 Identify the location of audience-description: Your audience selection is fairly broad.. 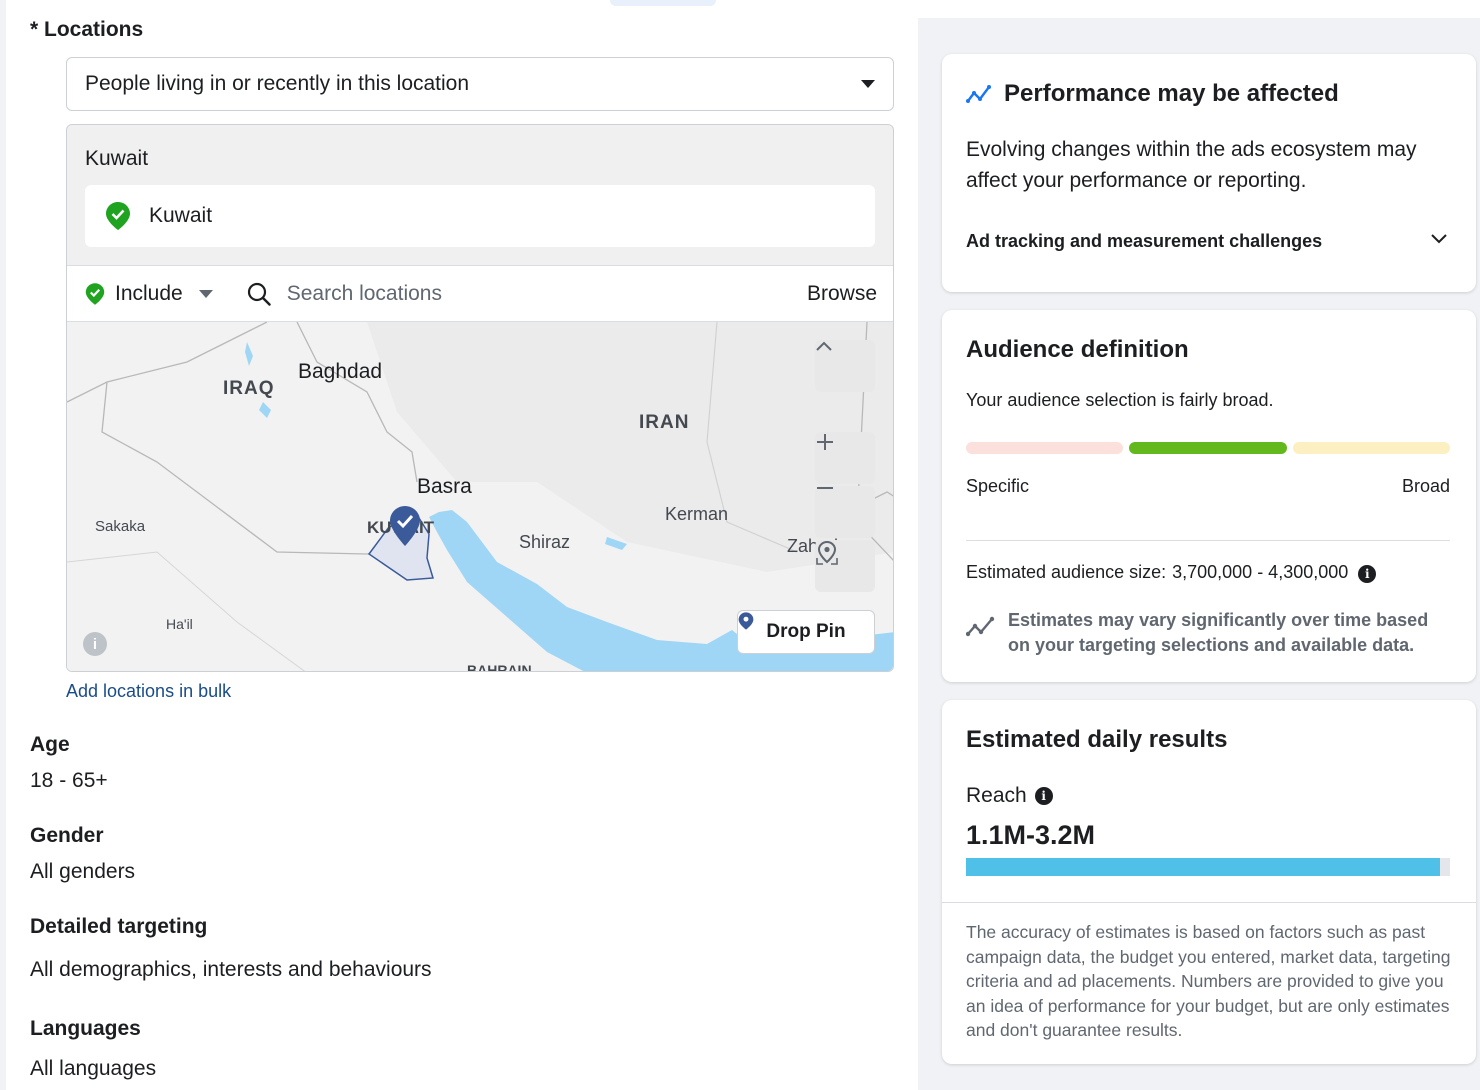
(1120, 400).